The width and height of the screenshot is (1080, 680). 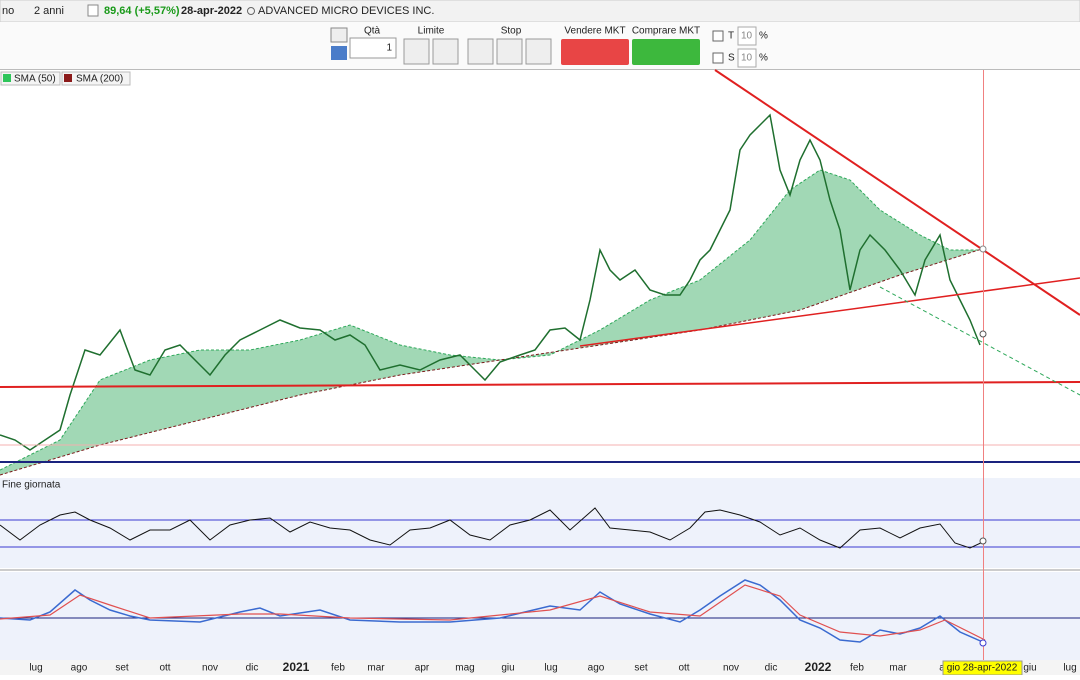 I want to click on company-name: ADVANCED MICRO DEVICES INC., so click(x=346, y=11).